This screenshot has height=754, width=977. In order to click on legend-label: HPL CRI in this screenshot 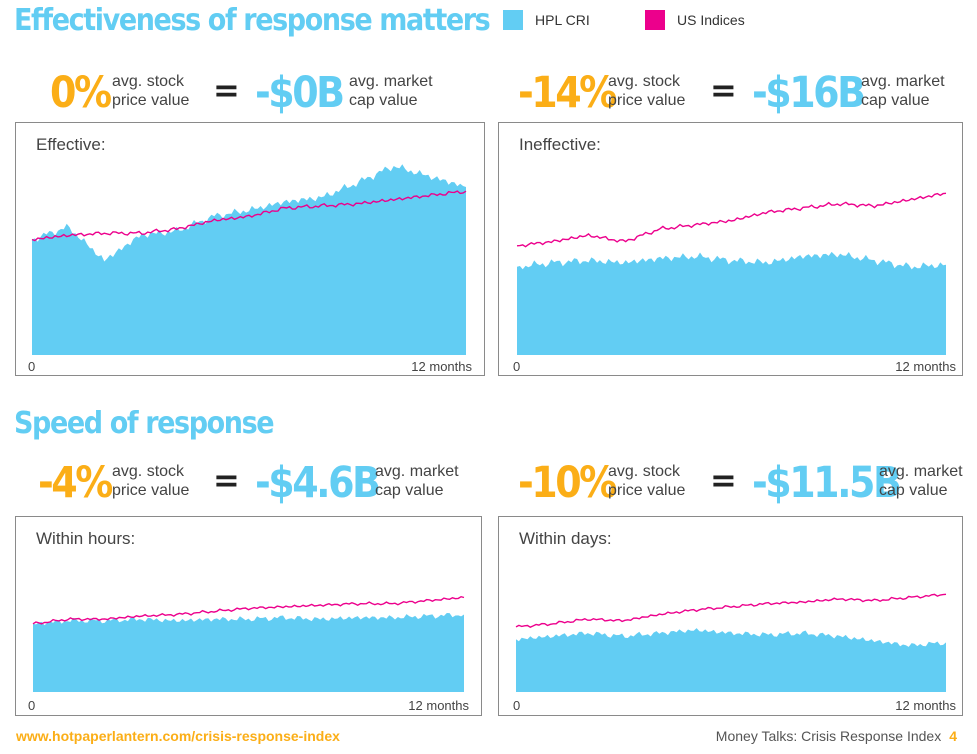, I will do `click(562, 20)`.